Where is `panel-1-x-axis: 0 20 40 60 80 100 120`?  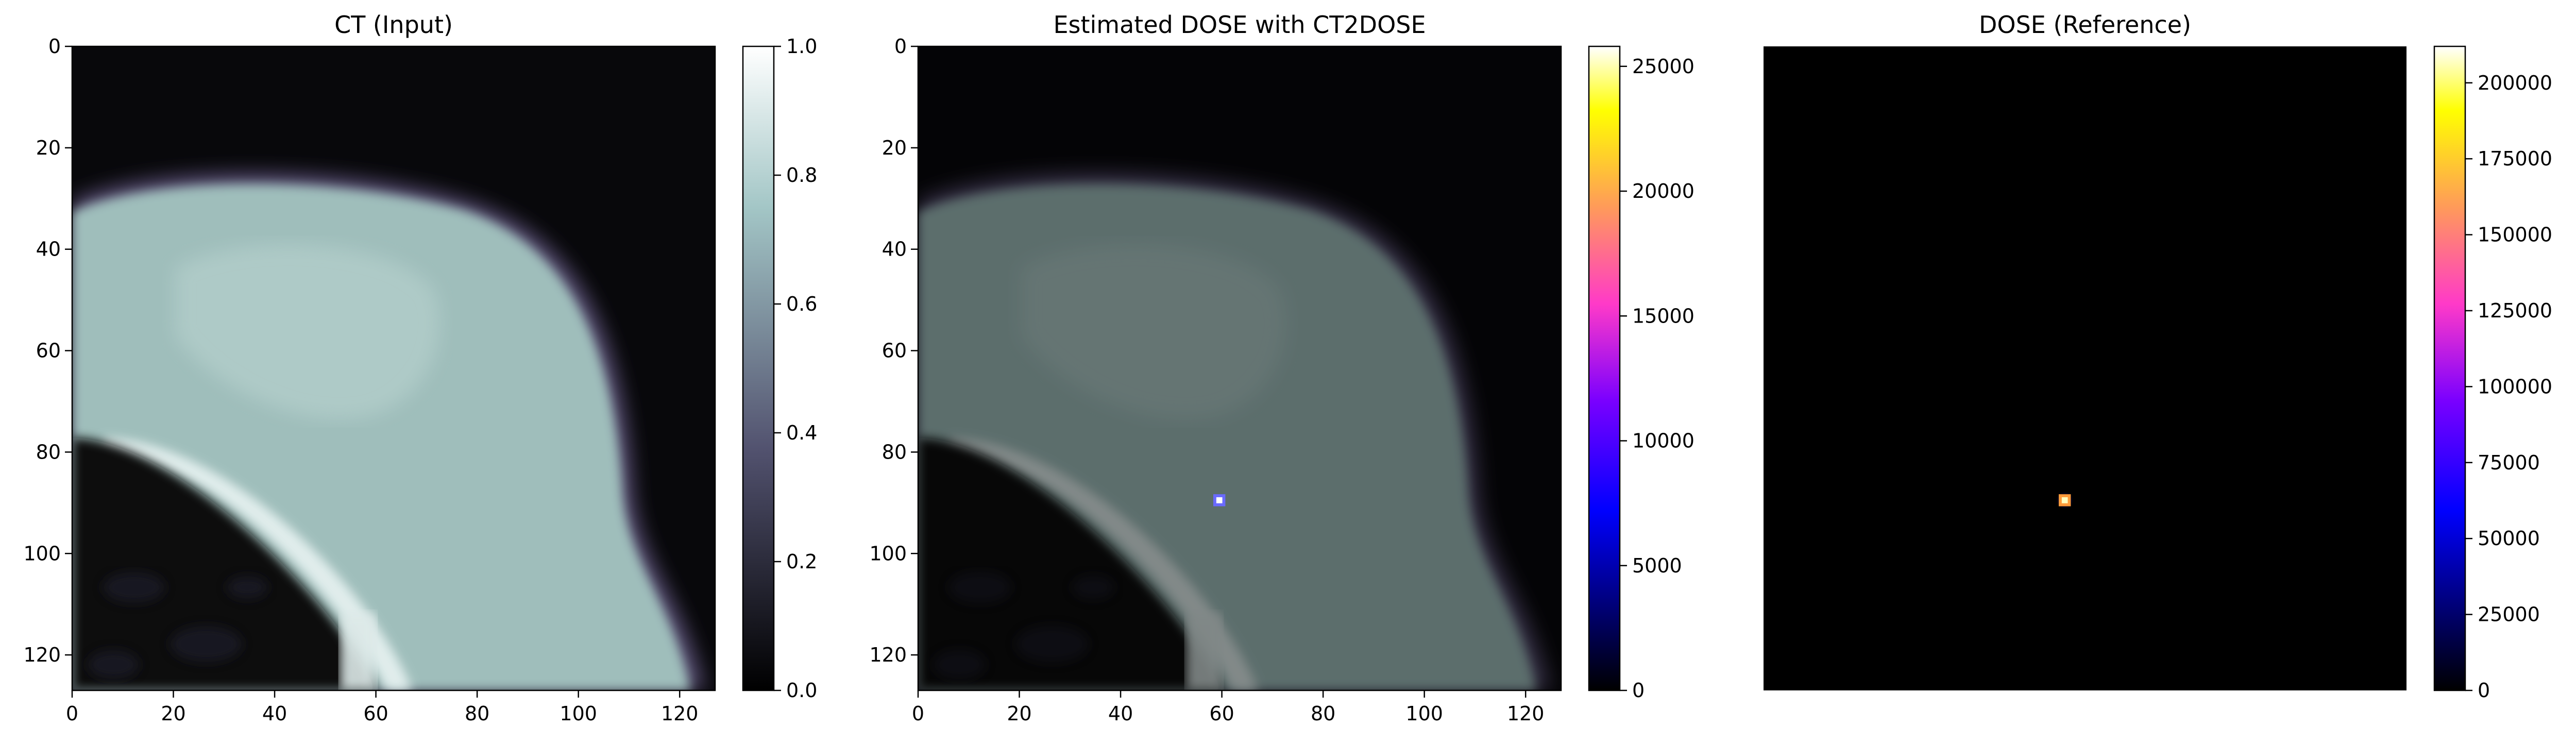 panel-1-x-axis: 0 20 40 60 80 100 120 is located at coordinates (382, 707).